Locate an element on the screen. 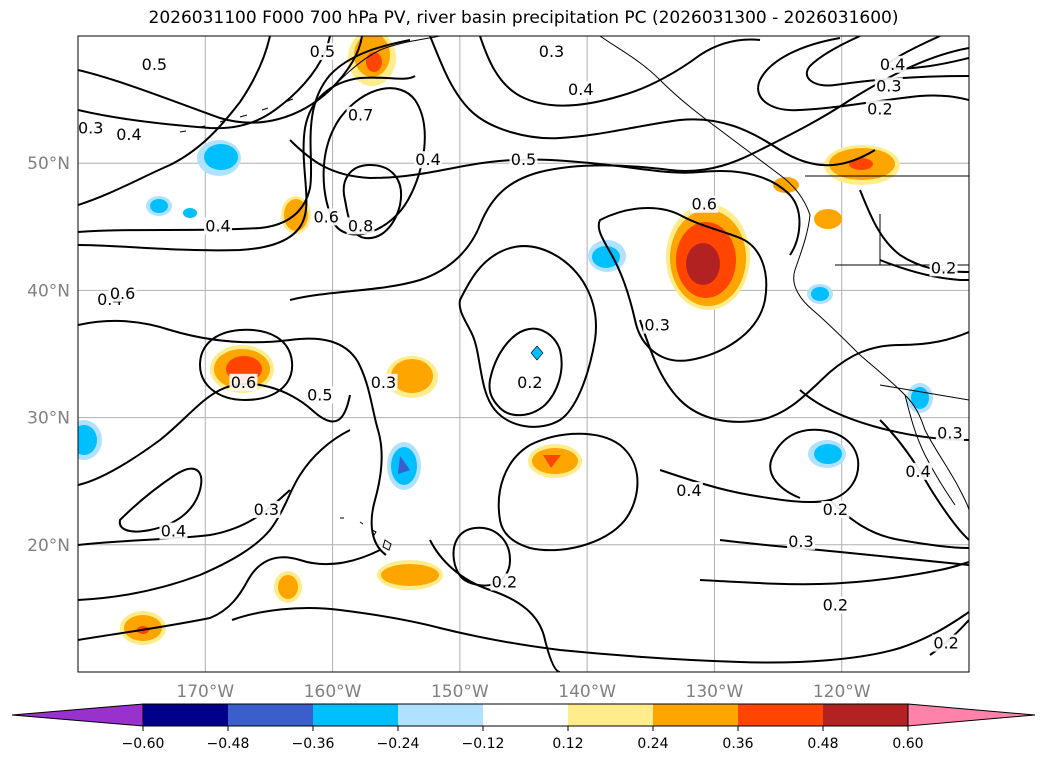  colorbar-outline is located at coordinates (525, 715).